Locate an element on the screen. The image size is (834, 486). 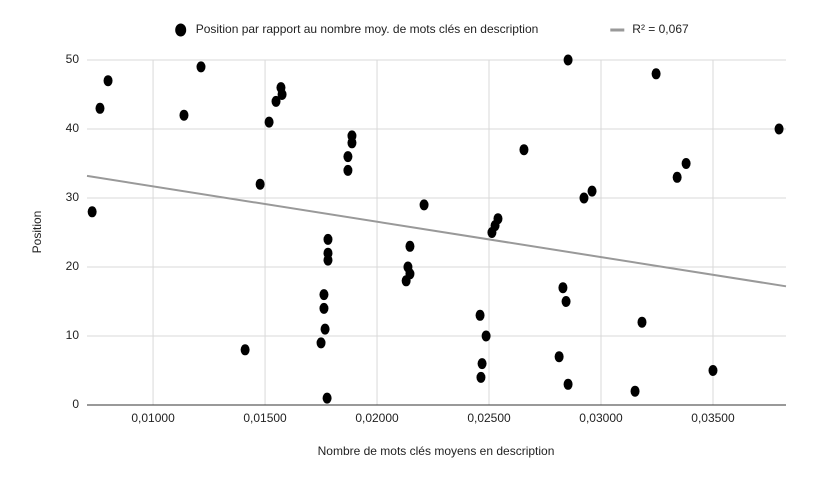
y-tick-label: 10 is located at coordinates (73, 335).